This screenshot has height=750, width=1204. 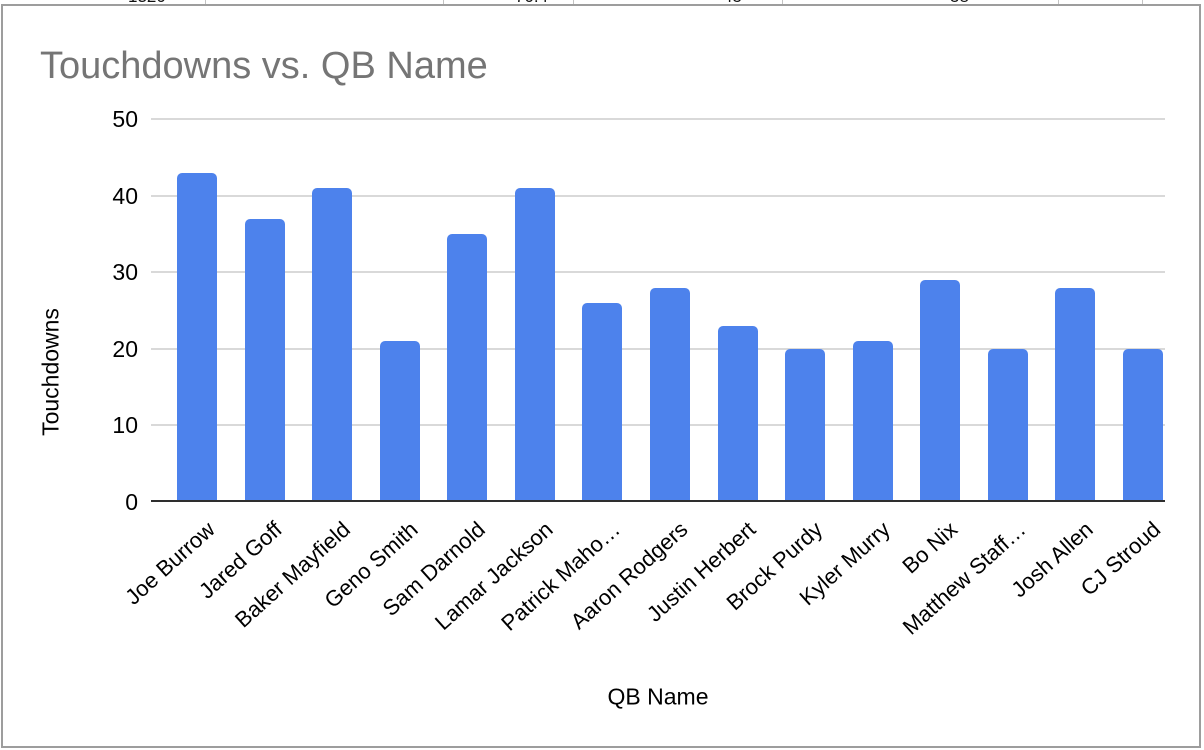 I want to click on y-tick-40: 40, so click(x=125, y=195).